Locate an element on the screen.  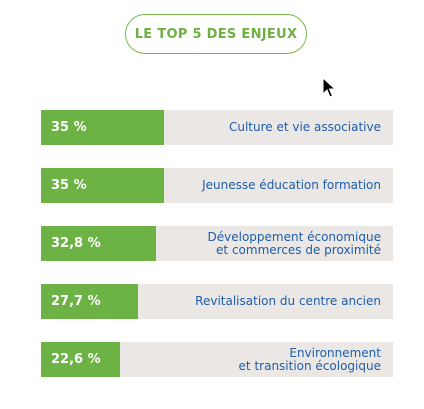
bar-row: 35 % Culture et vie associative is located at coordinates (217, 127).